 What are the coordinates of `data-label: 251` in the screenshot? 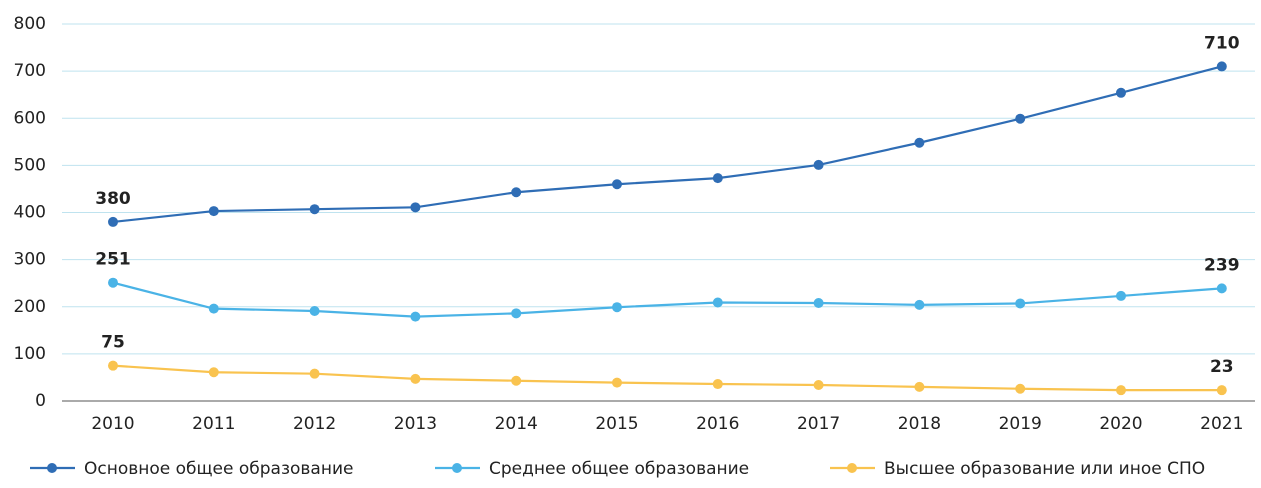 It's located at (113, 260).